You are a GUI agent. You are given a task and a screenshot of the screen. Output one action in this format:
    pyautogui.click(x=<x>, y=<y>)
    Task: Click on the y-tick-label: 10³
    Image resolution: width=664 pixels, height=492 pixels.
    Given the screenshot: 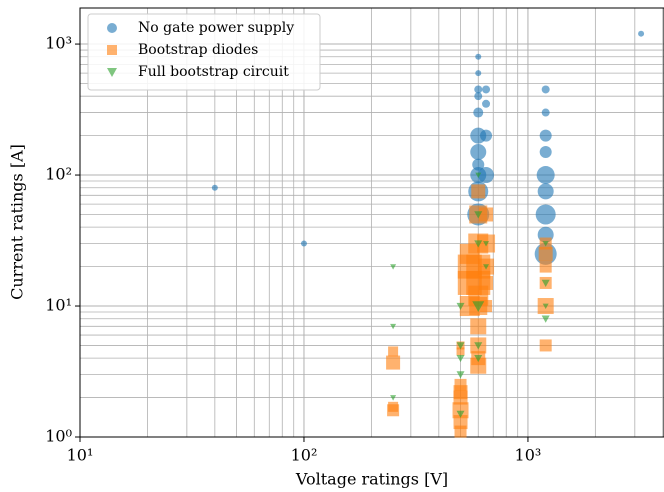 What is the action you would take?
    pyautogui.click(x=58, y=43)
    